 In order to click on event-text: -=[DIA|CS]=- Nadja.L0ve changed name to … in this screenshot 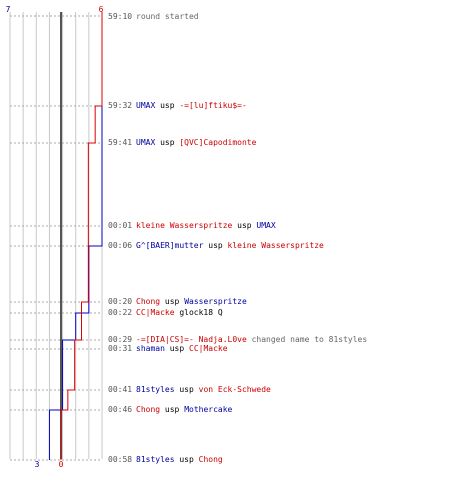, I will do `click(251, 339)`.